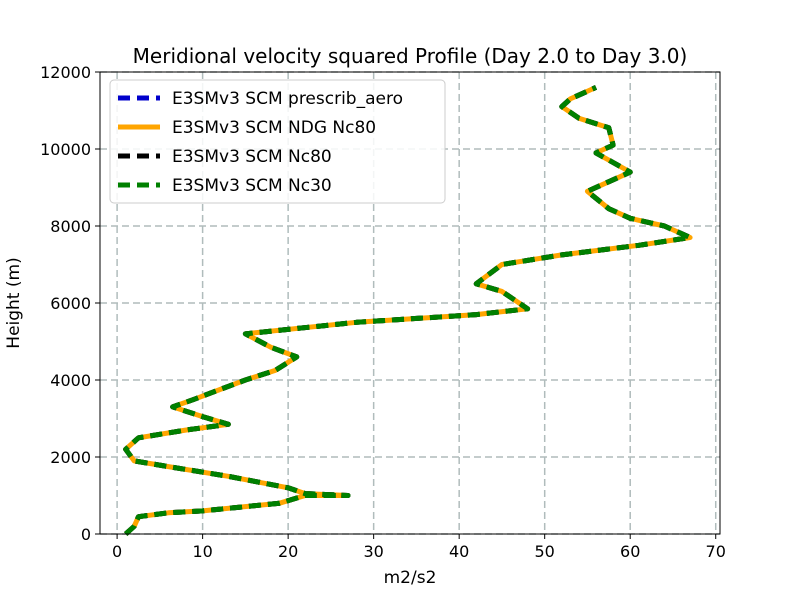 Image resolution: width=800 pixels, height=600 pixels. What do you see at coordinates (459, 551) in the screenshot?
I see `x-tick-label: 40` at bounding box center [459, 551].